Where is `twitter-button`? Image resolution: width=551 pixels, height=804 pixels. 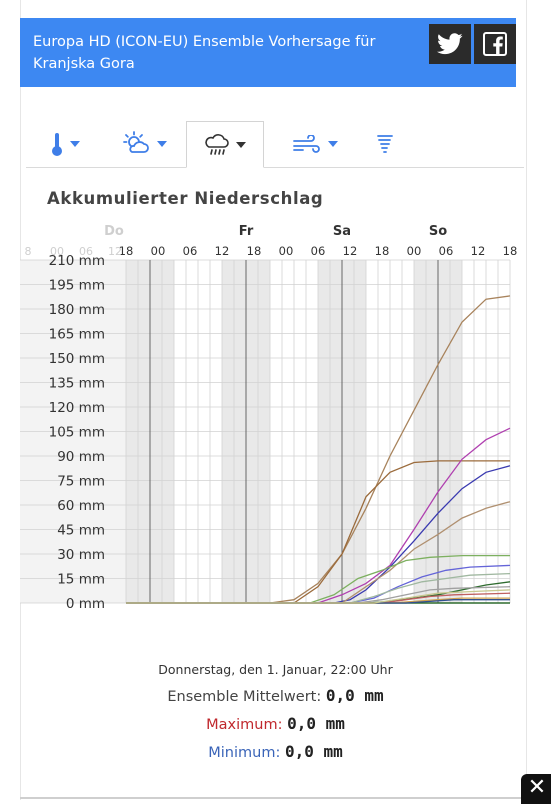
twitter-button is located at coordinates (450, 44).